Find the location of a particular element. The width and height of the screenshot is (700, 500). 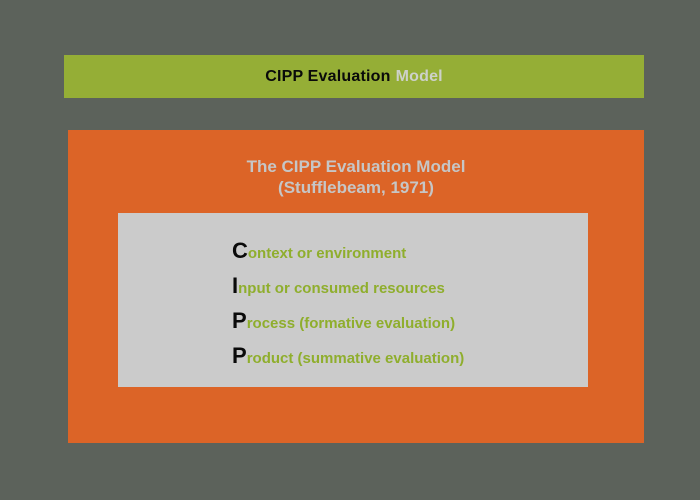

list-item-product: Product (summative evaluation) is located at coordinates (410, 355).